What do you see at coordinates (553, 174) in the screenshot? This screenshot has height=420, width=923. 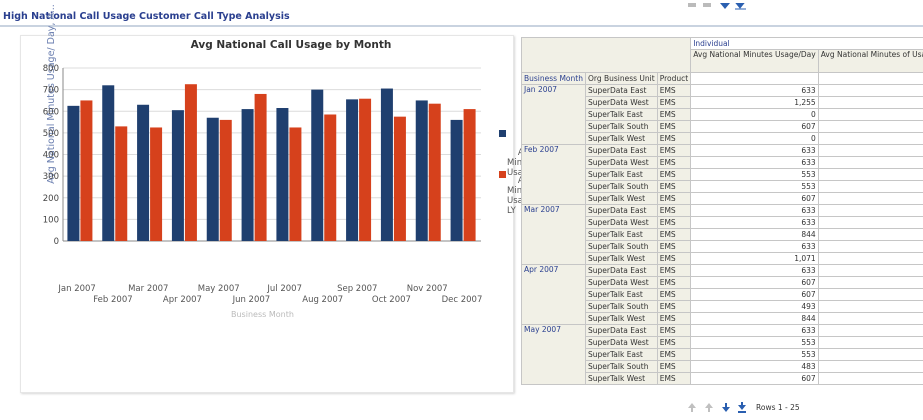 I see `month-cell: Feb 2007` at bounding box center [553, 174].